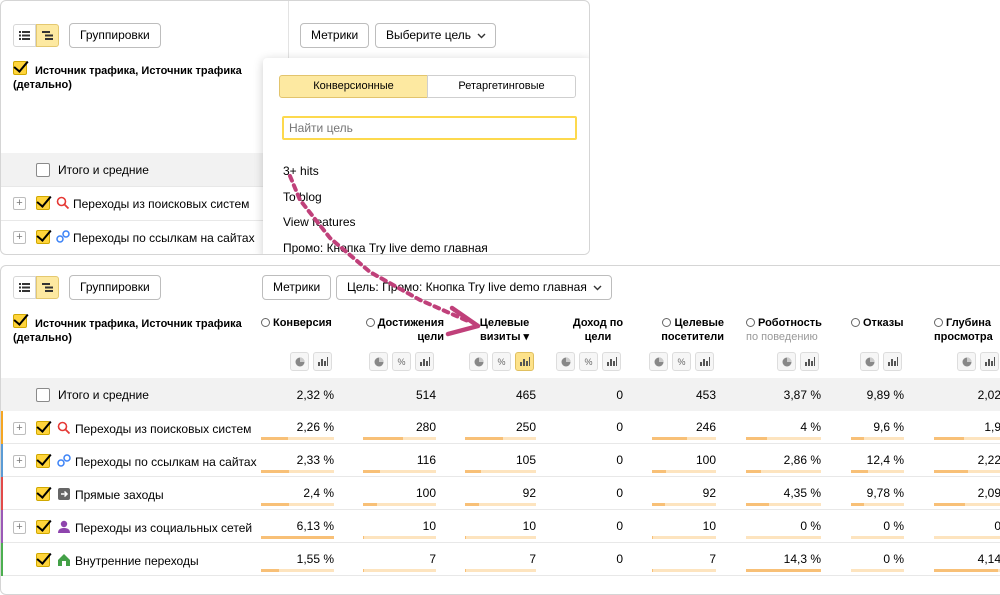 This screenshot has height=595, width=1000. Describe the element at coordinates (119, 495) in the screenshot. I see `row-label: Прямые заходы` at that location.